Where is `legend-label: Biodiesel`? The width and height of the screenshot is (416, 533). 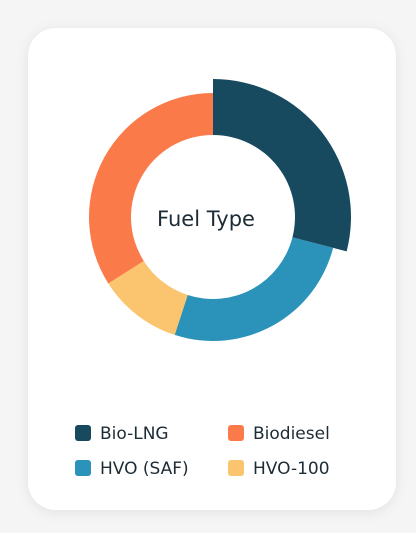 legend-label: Biodiesel is located at coordinates (291, 434).